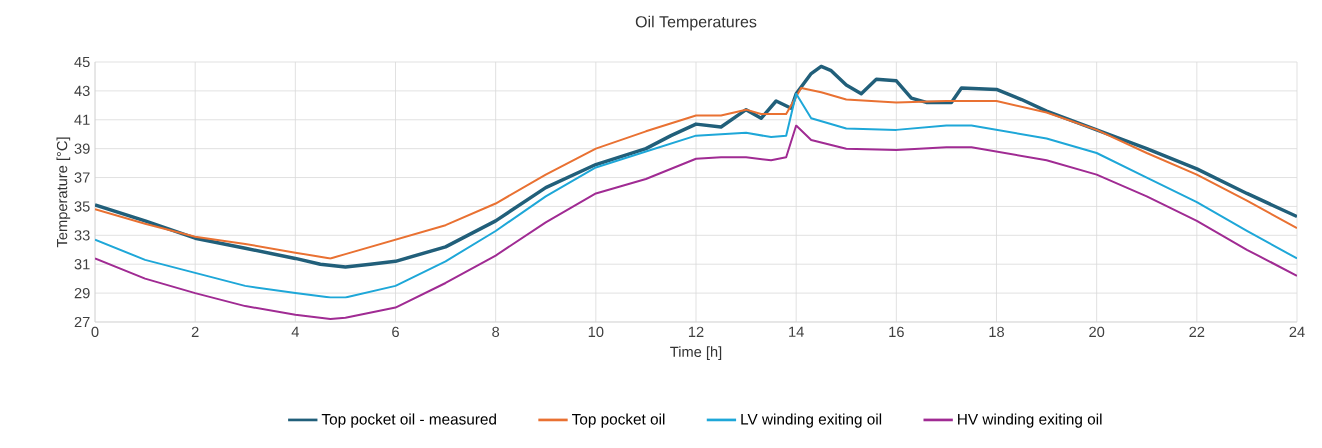 The width and height of the screenshot is (1322, 448). I want to click on x-tick-label: 10, so click(596, 332).